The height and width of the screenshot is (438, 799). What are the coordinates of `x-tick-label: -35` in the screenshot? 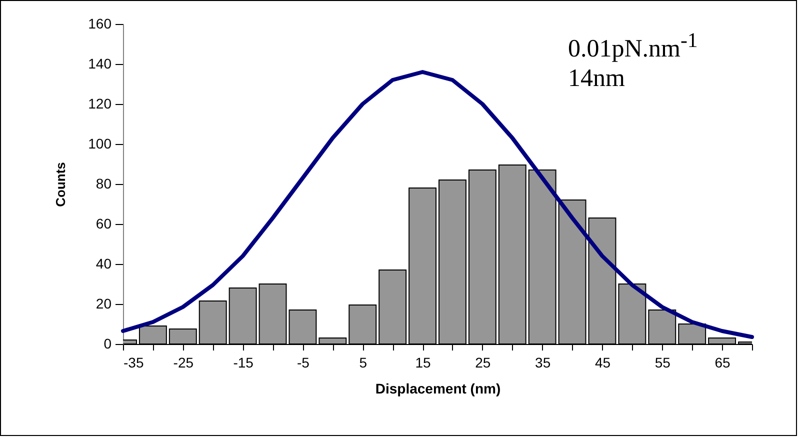 It's located at (134, 362).